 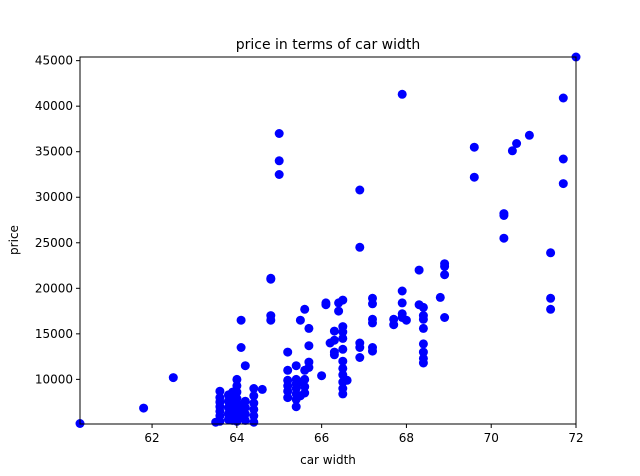 What do you see at coordinates (491, 438) in the screenshot?
I see `x-tick-label: 70` at bounding box center [491, 438].